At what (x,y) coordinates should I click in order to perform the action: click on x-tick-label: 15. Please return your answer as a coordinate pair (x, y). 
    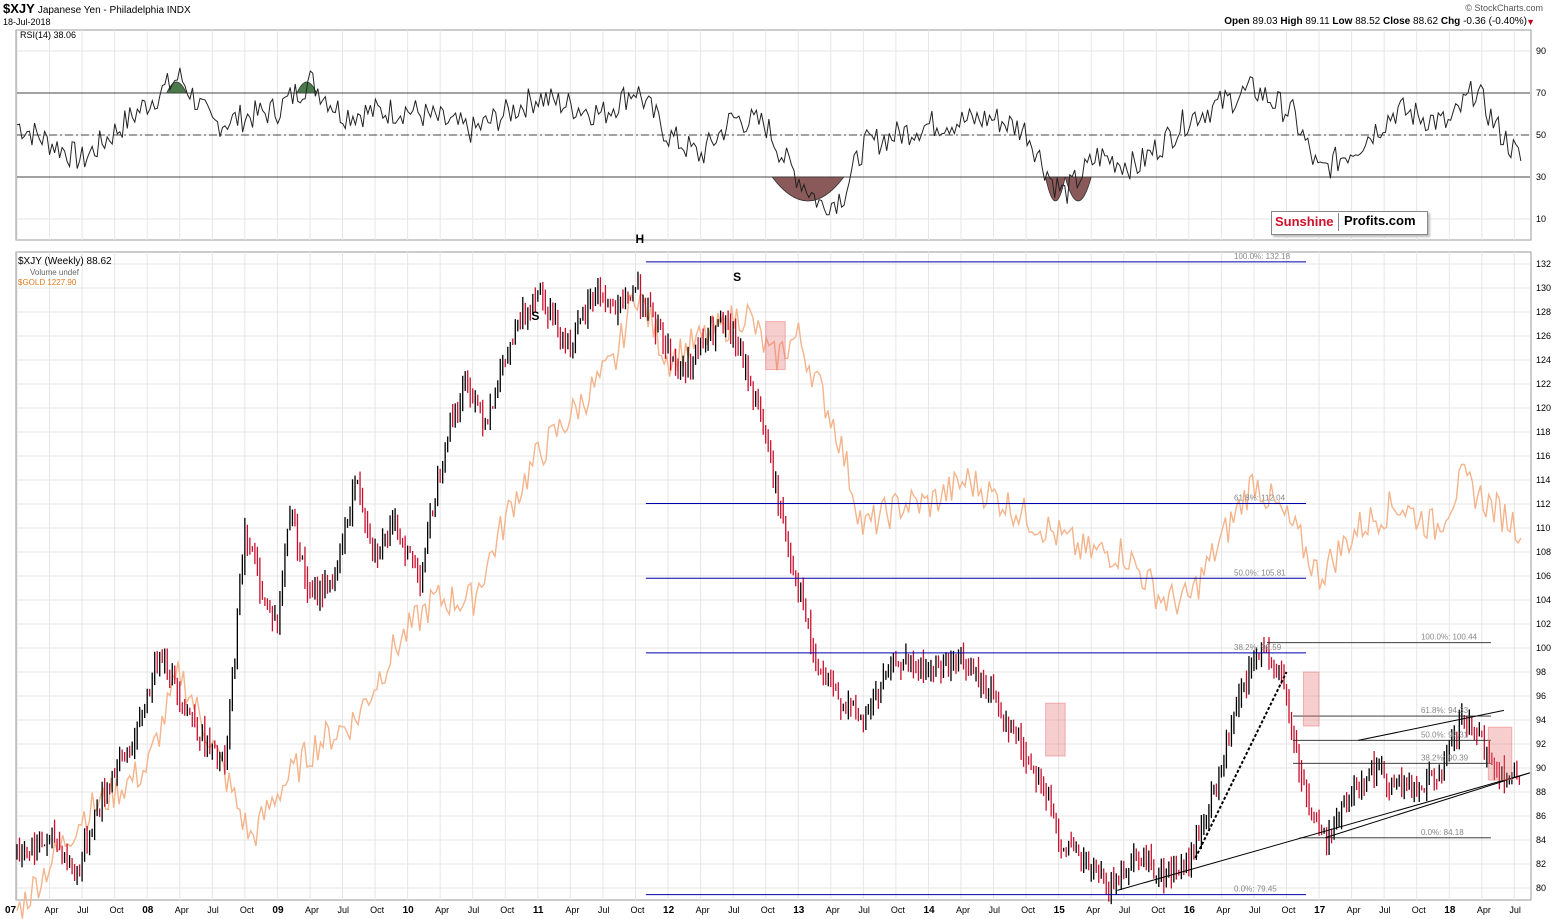
    Looking at the image, I should click on (1060, 910).